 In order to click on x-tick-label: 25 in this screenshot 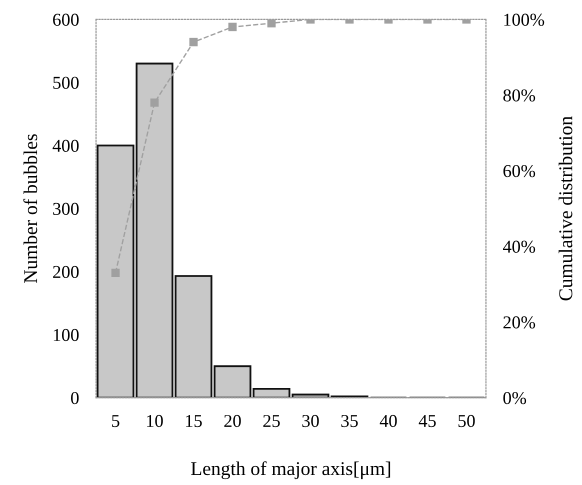, I will do `click(271, 421)`.